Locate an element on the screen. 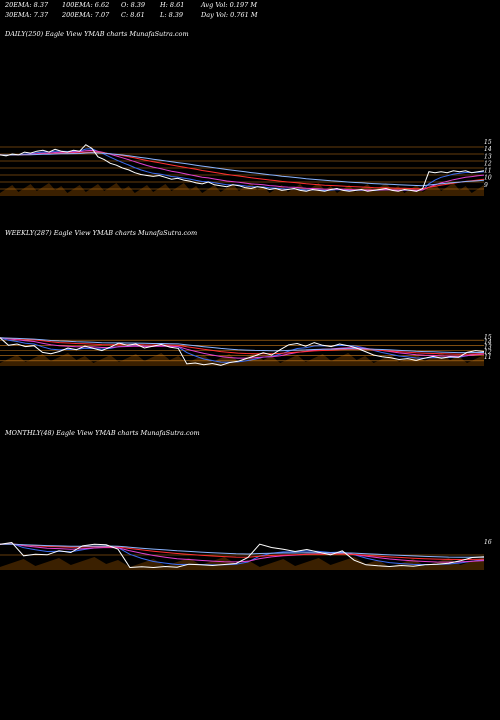 This screenshot has height=720, width=500. daily-tick-label: 10 is located at coordinates (488, 178).